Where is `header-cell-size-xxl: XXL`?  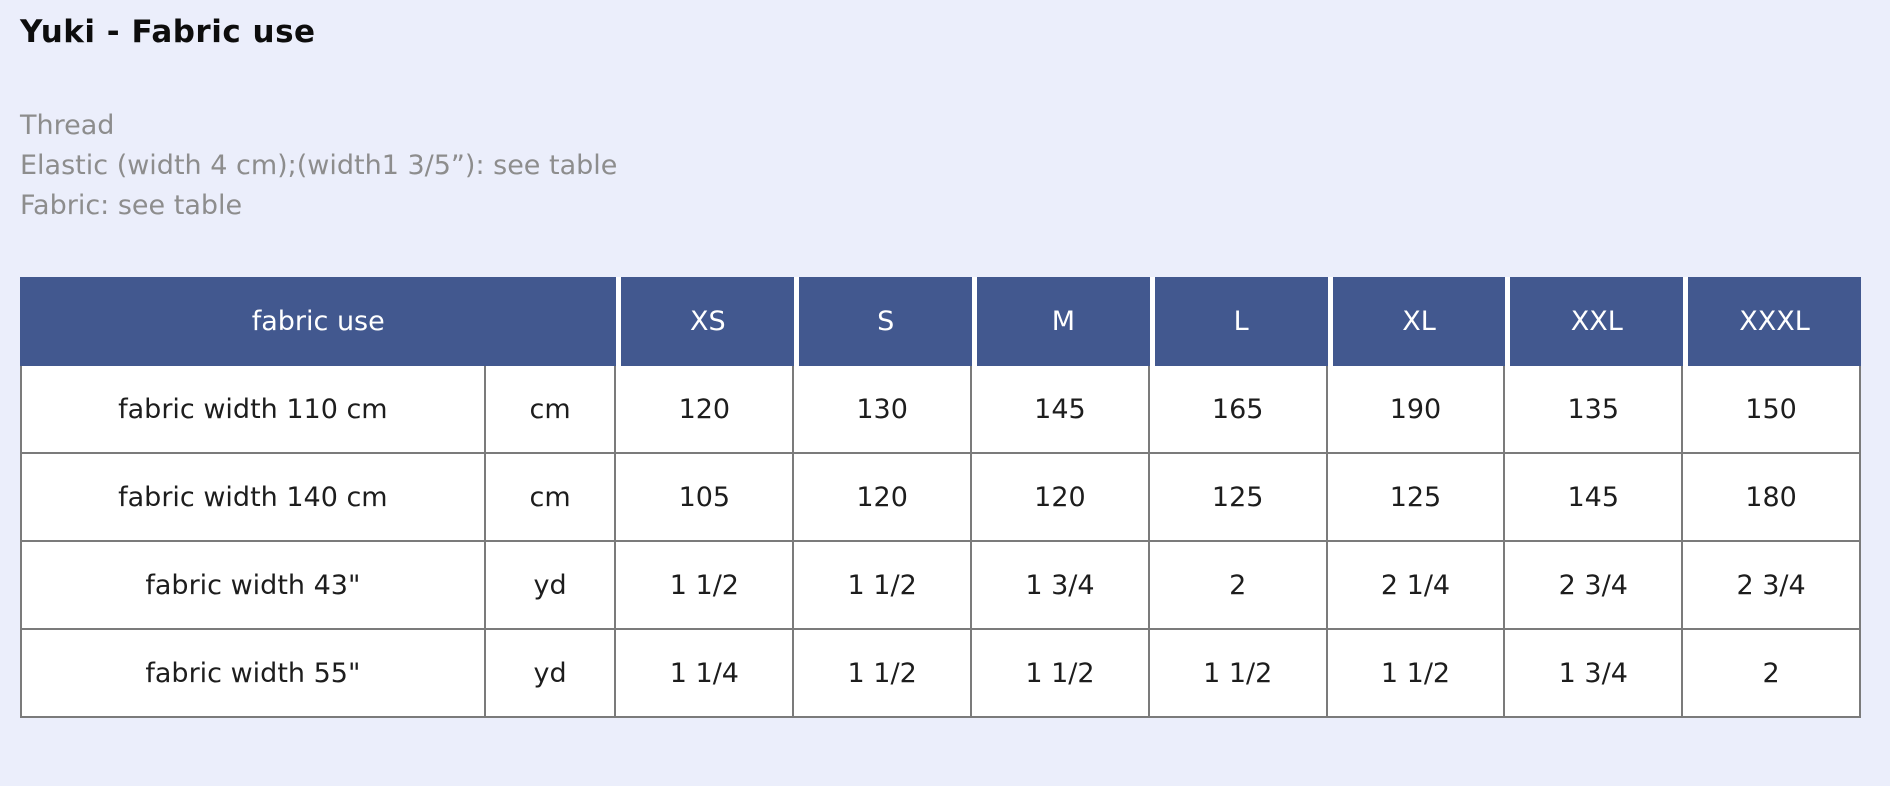
header-cell-size-xxl: XXL is located at coordinates (1594, 321).